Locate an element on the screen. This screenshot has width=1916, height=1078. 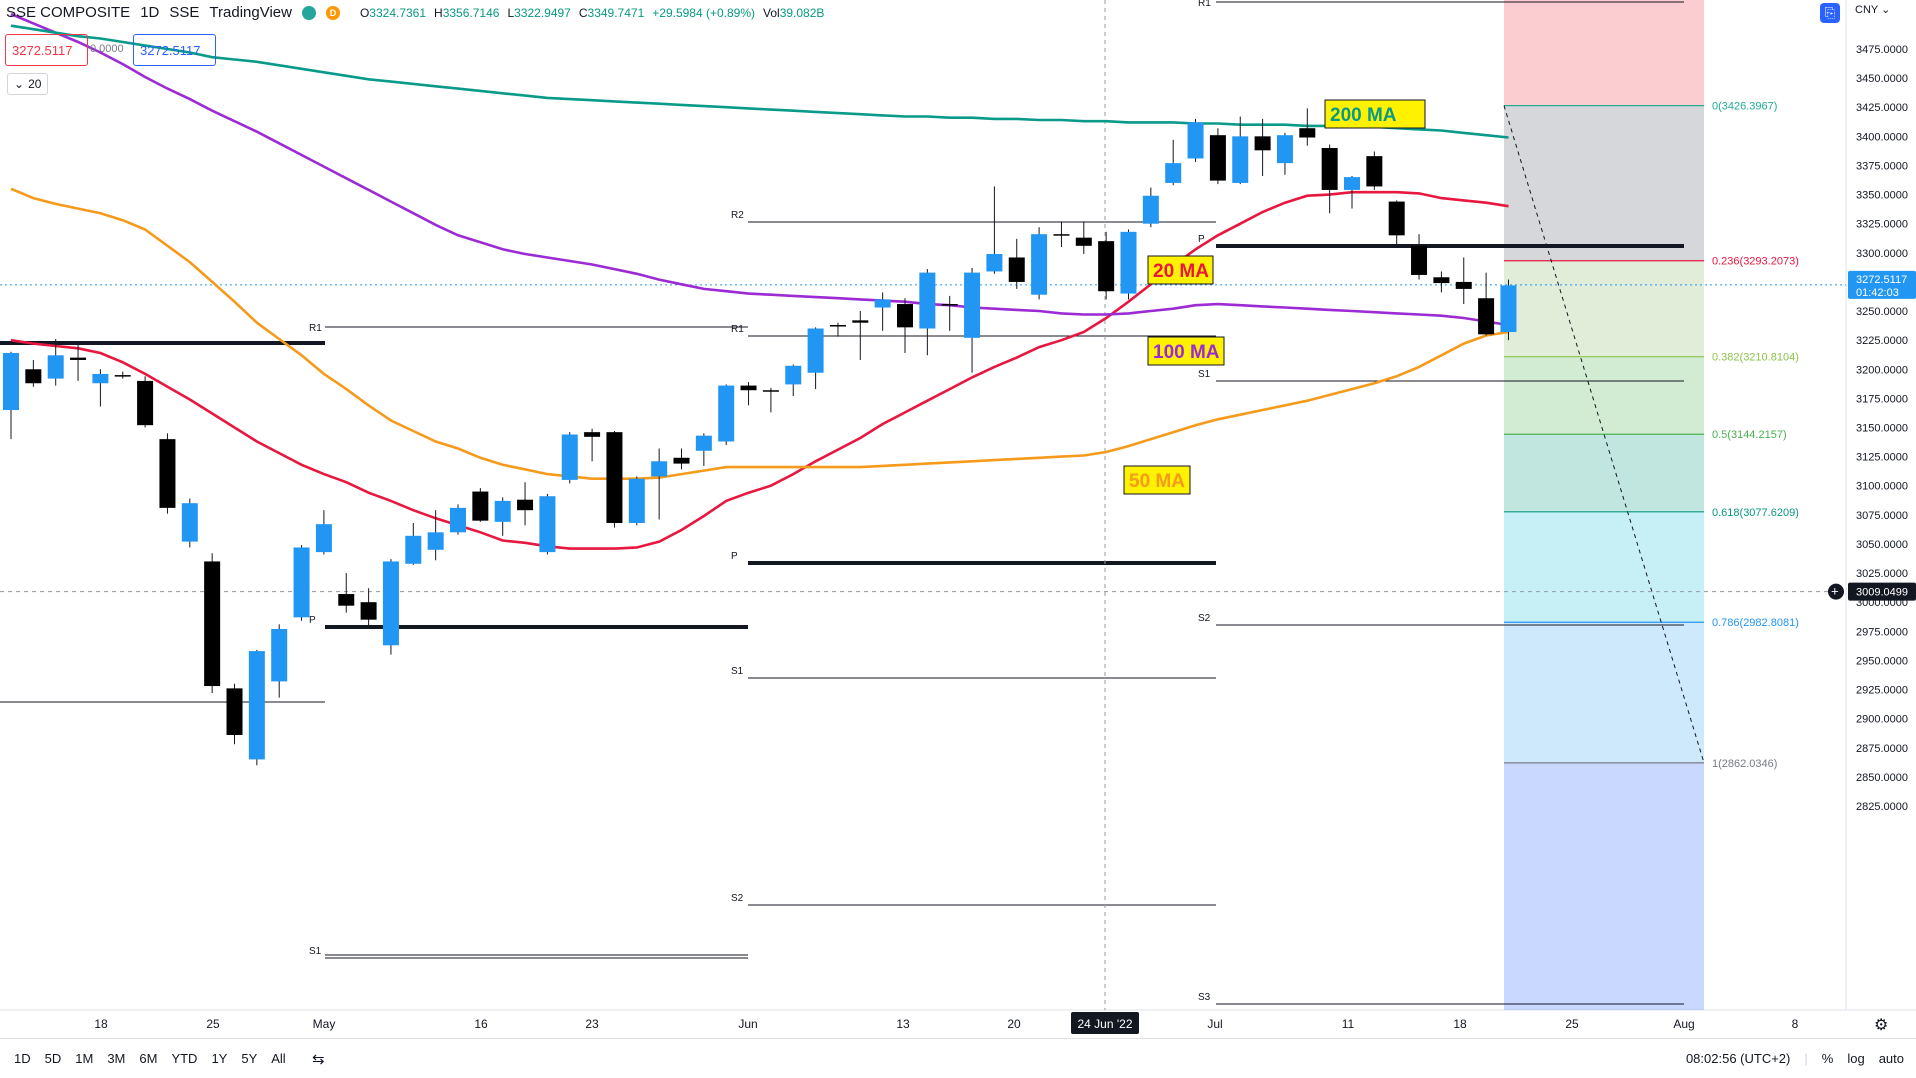
currency-selector: CNY ⌄ is located at coordinates (1873, 10).